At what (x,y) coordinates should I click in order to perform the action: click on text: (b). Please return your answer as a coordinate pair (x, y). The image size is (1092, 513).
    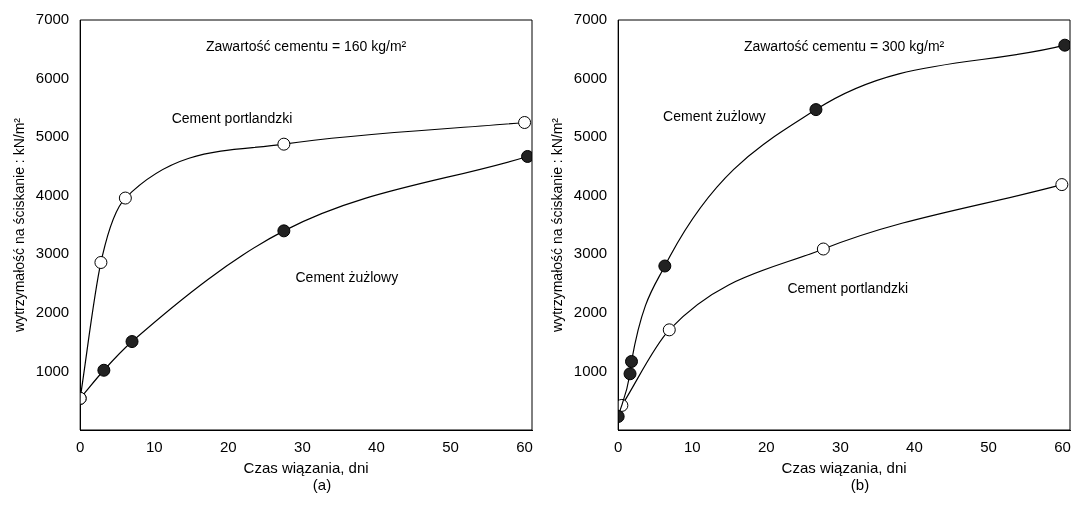
    Looking at the image, I should click on (859, 484).